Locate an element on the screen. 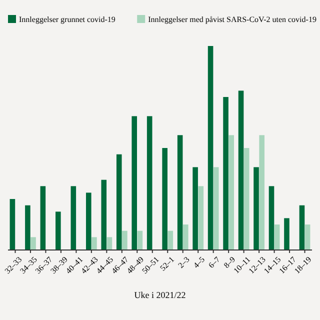 The image size is (320, 320). legend-label: Innleggelser grunnet covid-19 is located at coordinates (67, 19).